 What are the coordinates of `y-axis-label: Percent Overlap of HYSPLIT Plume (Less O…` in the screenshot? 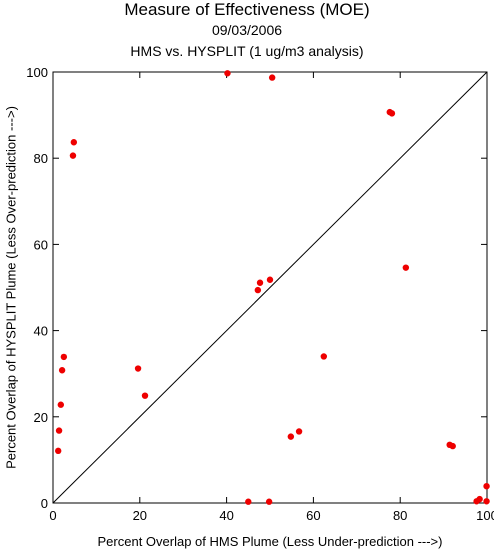 It's located at (10, 287).